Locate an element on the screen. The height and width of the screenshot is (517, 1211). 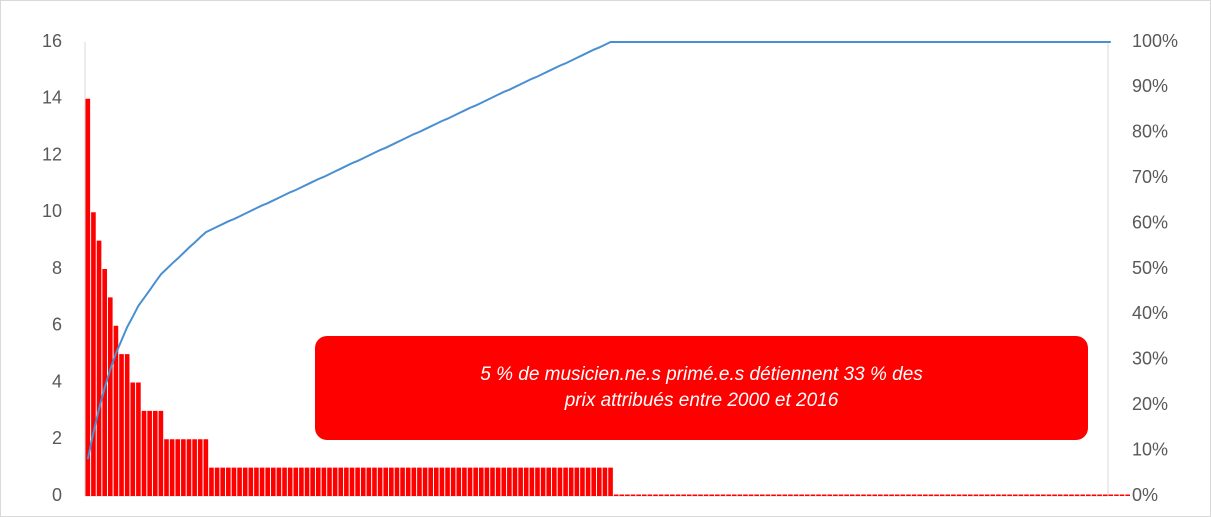
y2-tick-label: 20% is located at coordinates (1150, 404).